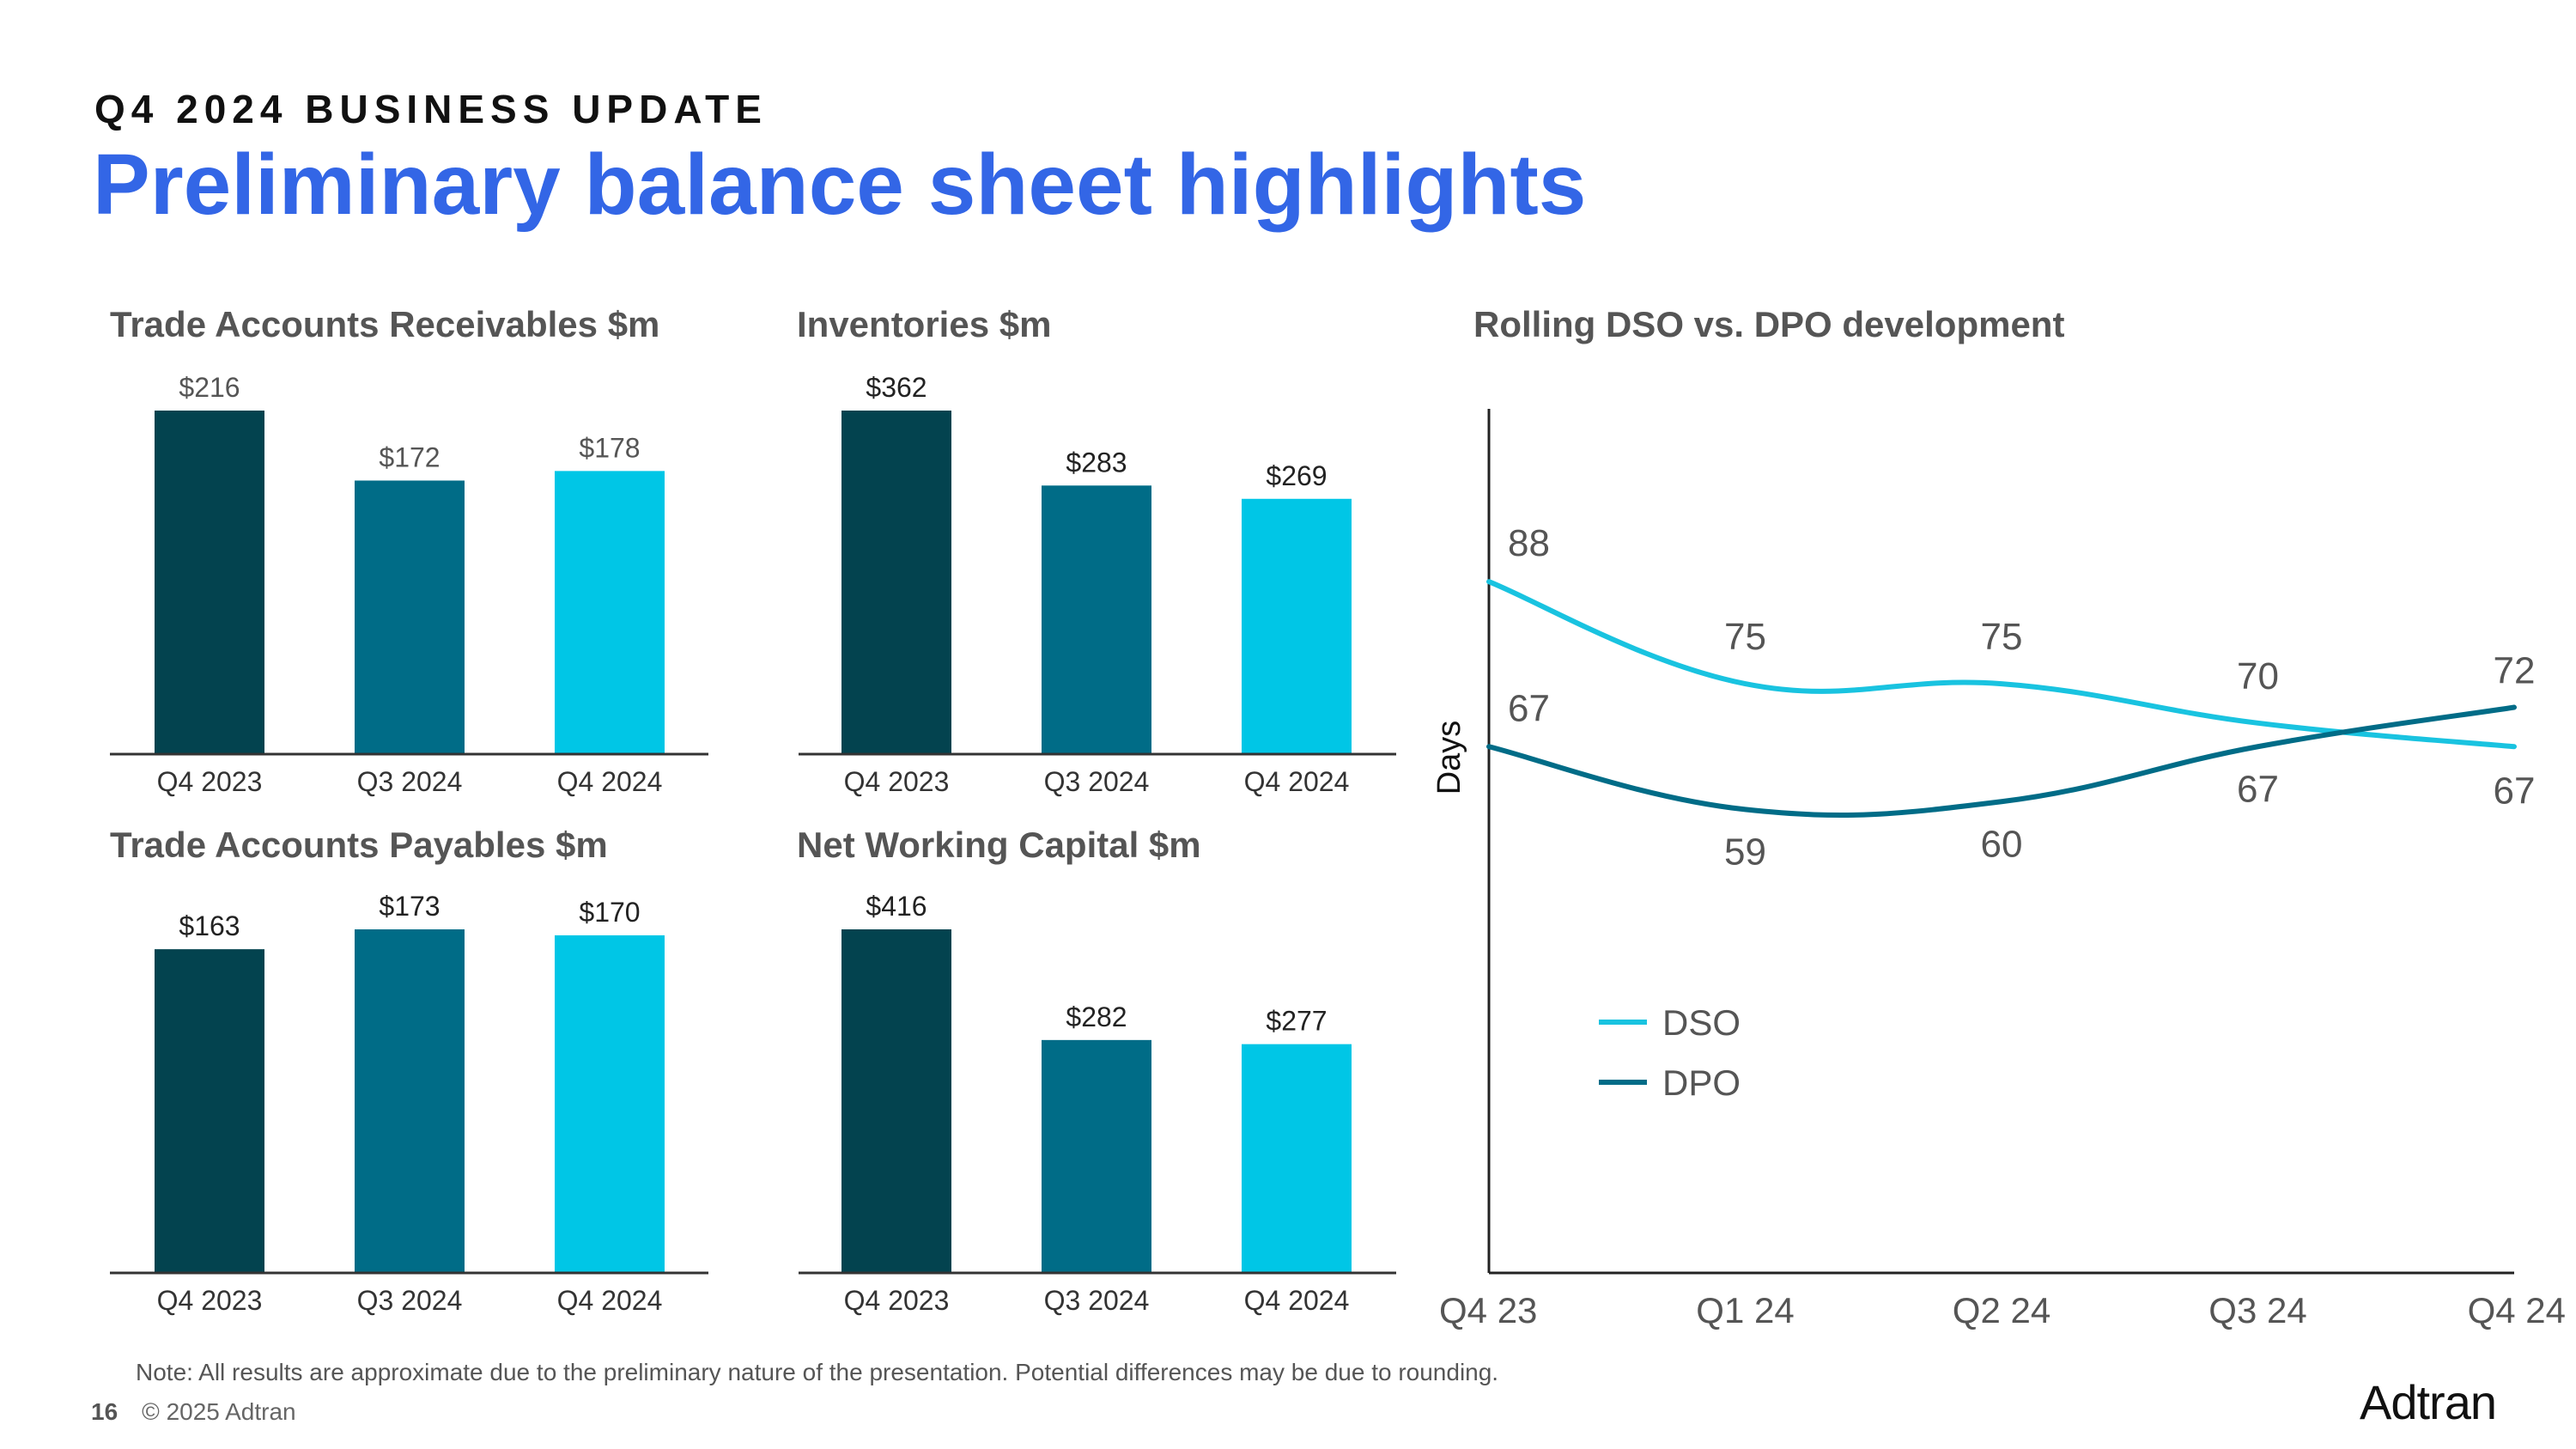 This screenshot has width=2576, height=1449. Describe the element at coordinates (897, 781) in the screenshot. I see `inventories-category-label-0: Q4 2023` at that location.